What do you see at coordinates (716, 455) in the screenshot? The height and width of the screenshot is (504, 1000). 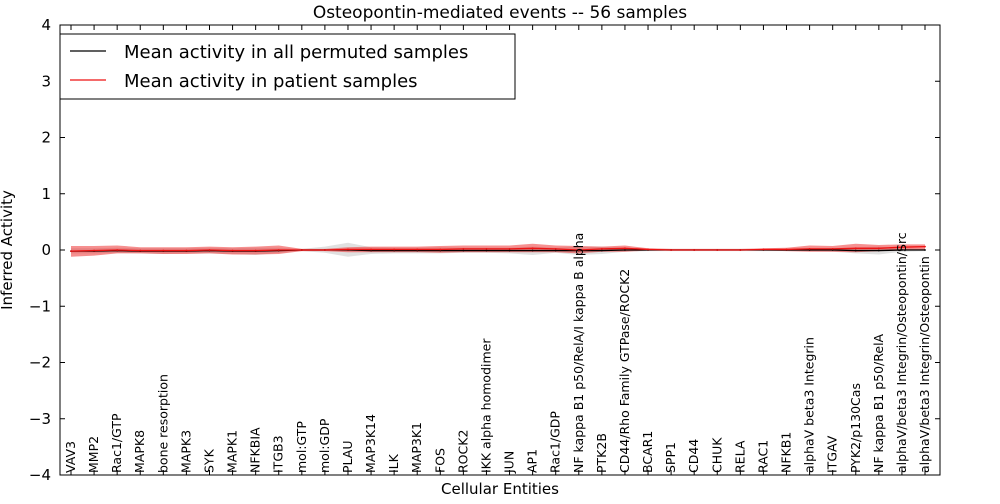 I see `x-tick-label: CHUK` at bounding box center [716, 455].